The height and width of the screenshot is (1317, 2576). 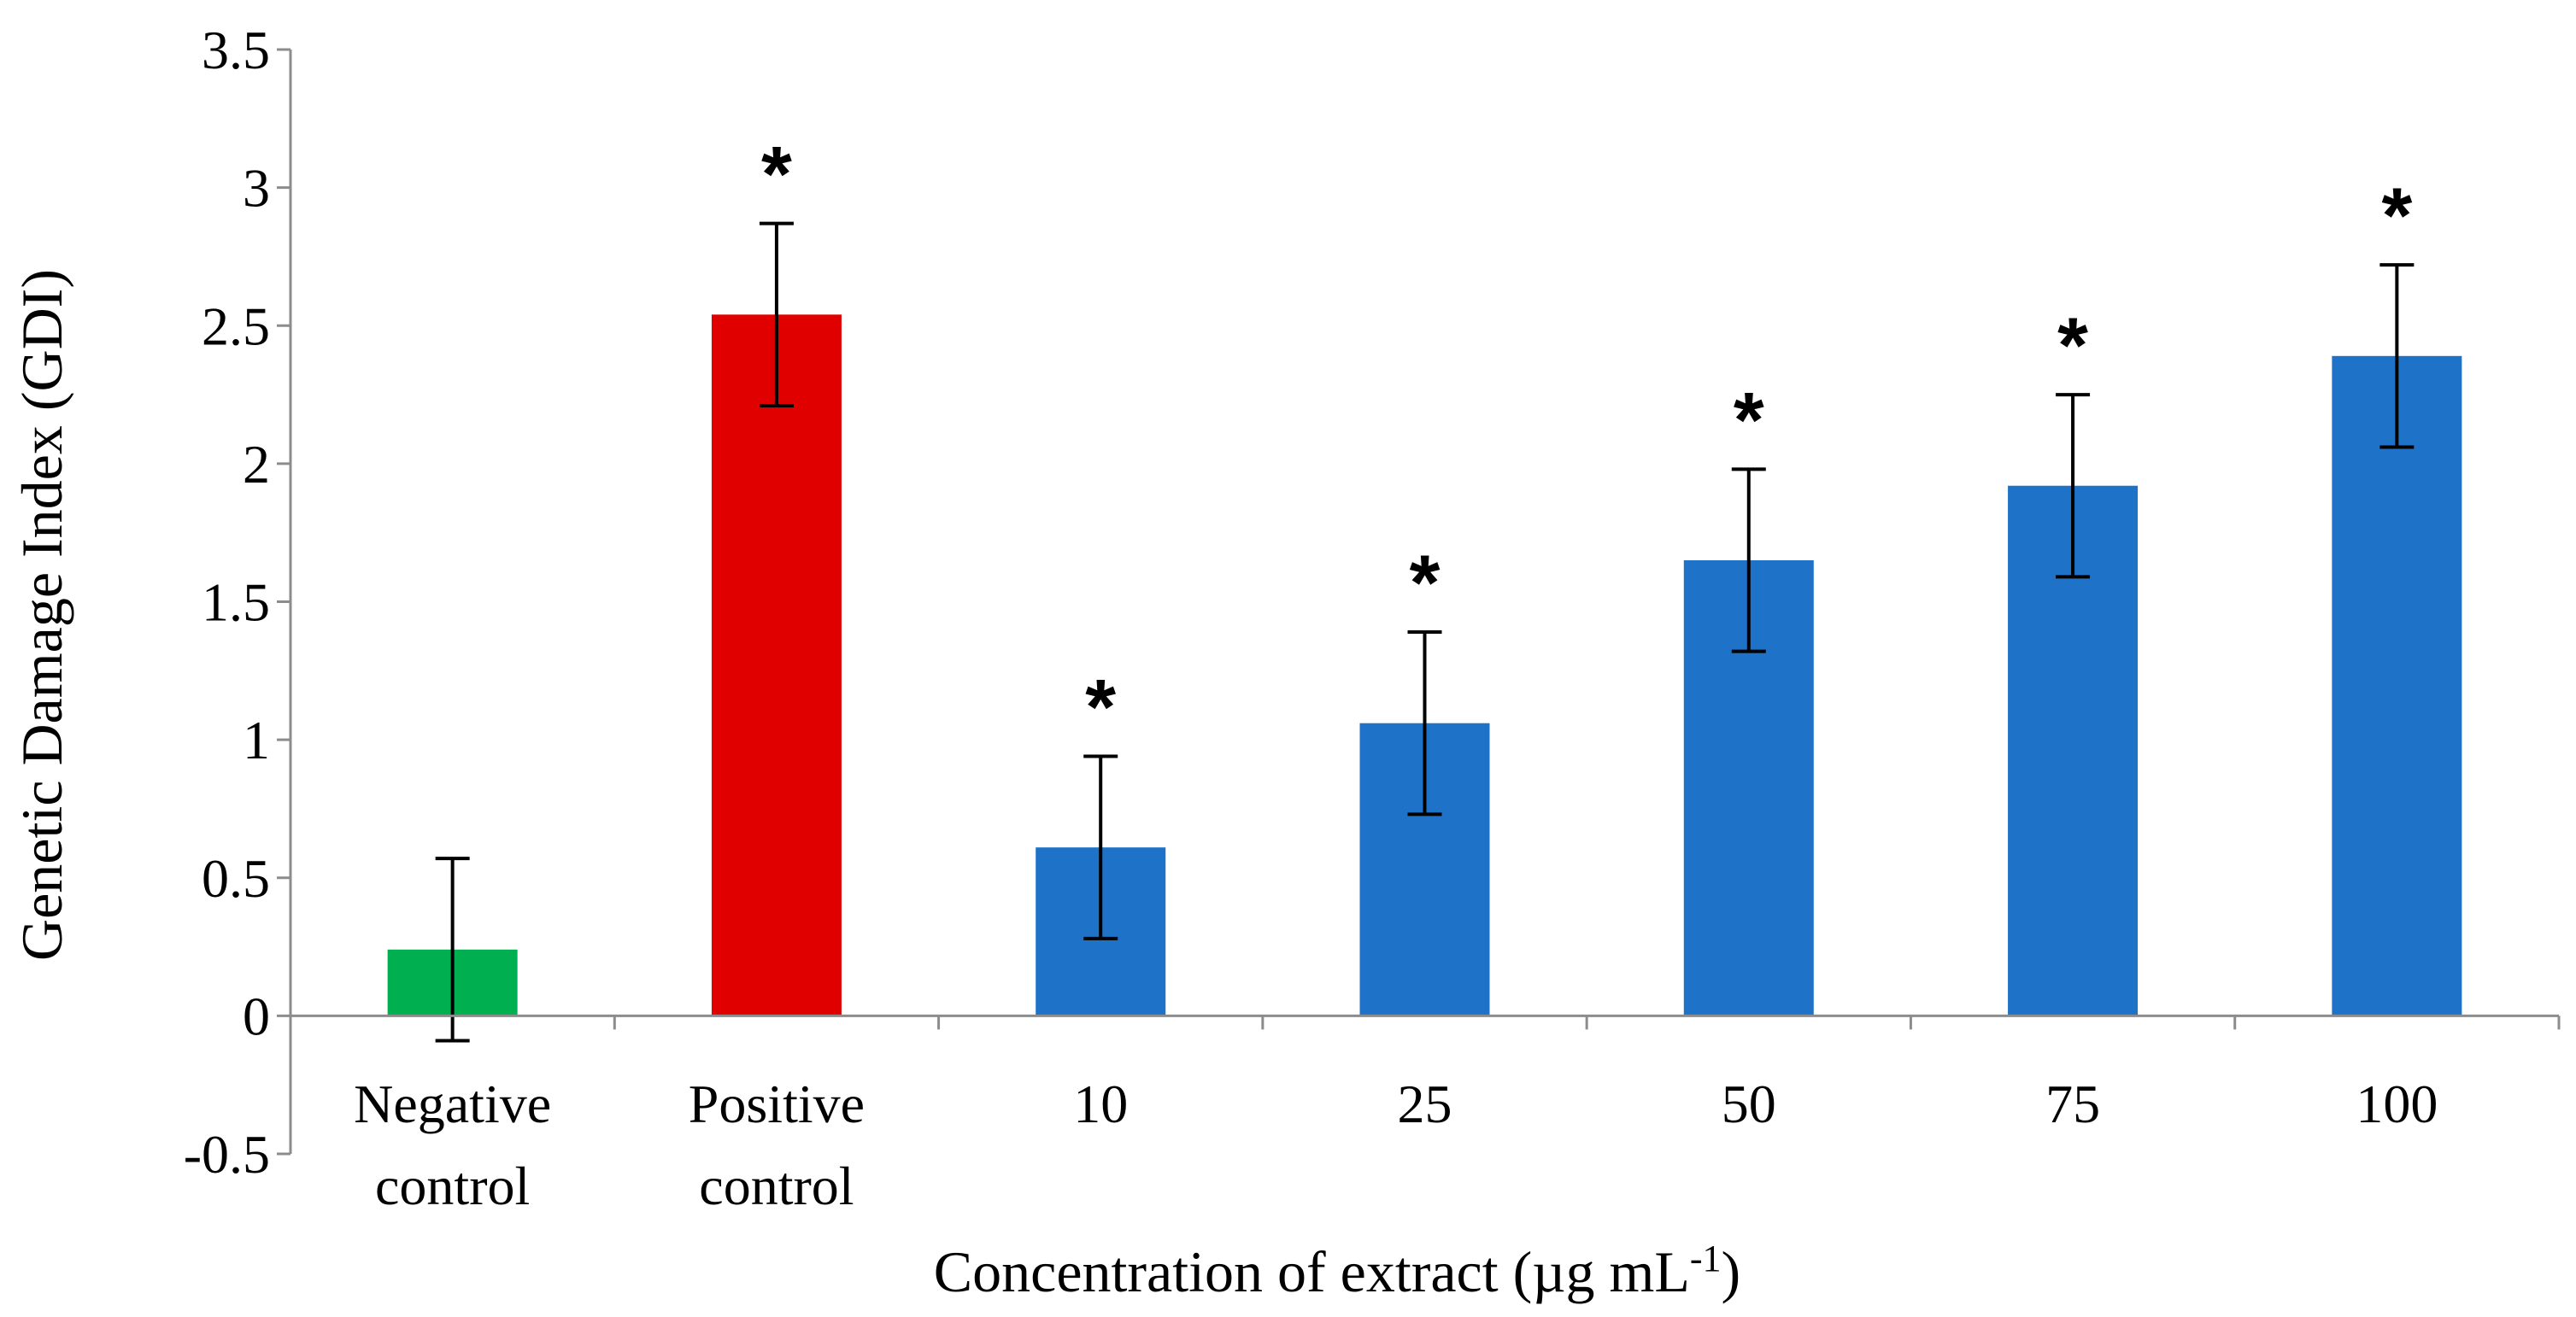 What do you see at coordinates (256, 740) in the screenshot?
I see `y-tick-label: 1` at bounding box center [256, 740].